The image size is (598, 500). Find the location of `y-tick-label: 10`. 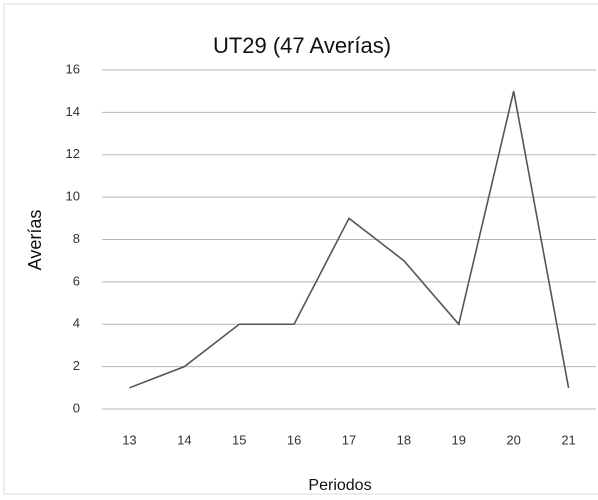

y-tick-label: 10 is located at coordinates (73, 196).